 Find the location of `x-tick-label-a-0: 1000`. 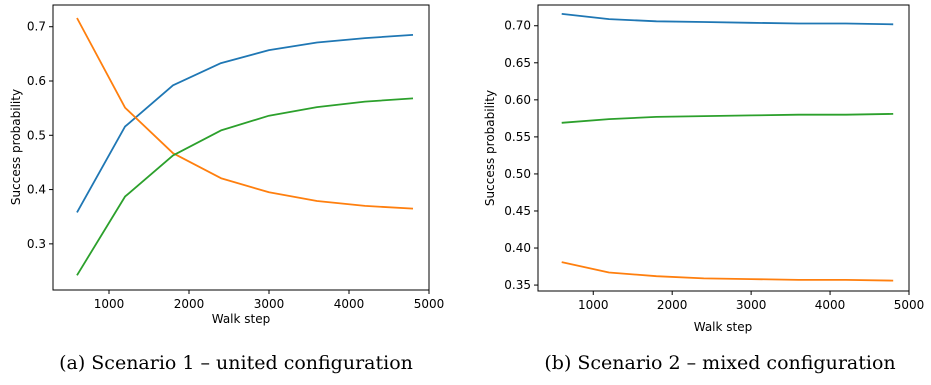

x-tick-label-a-0: 1000 is located at coordinates (109, 304).